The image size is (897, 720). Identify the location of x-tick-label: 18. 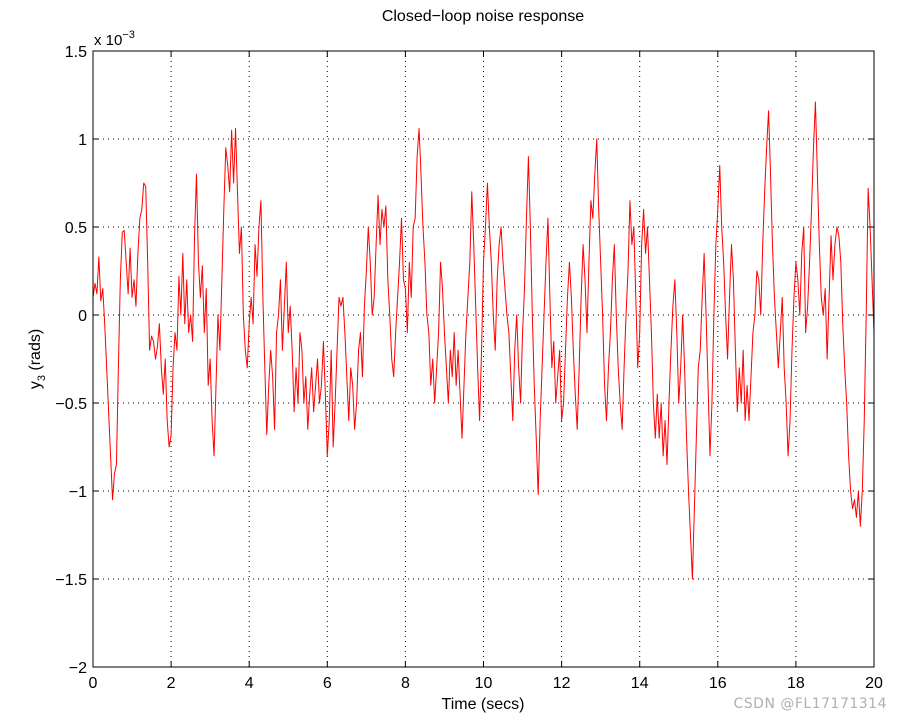
(796, 683).